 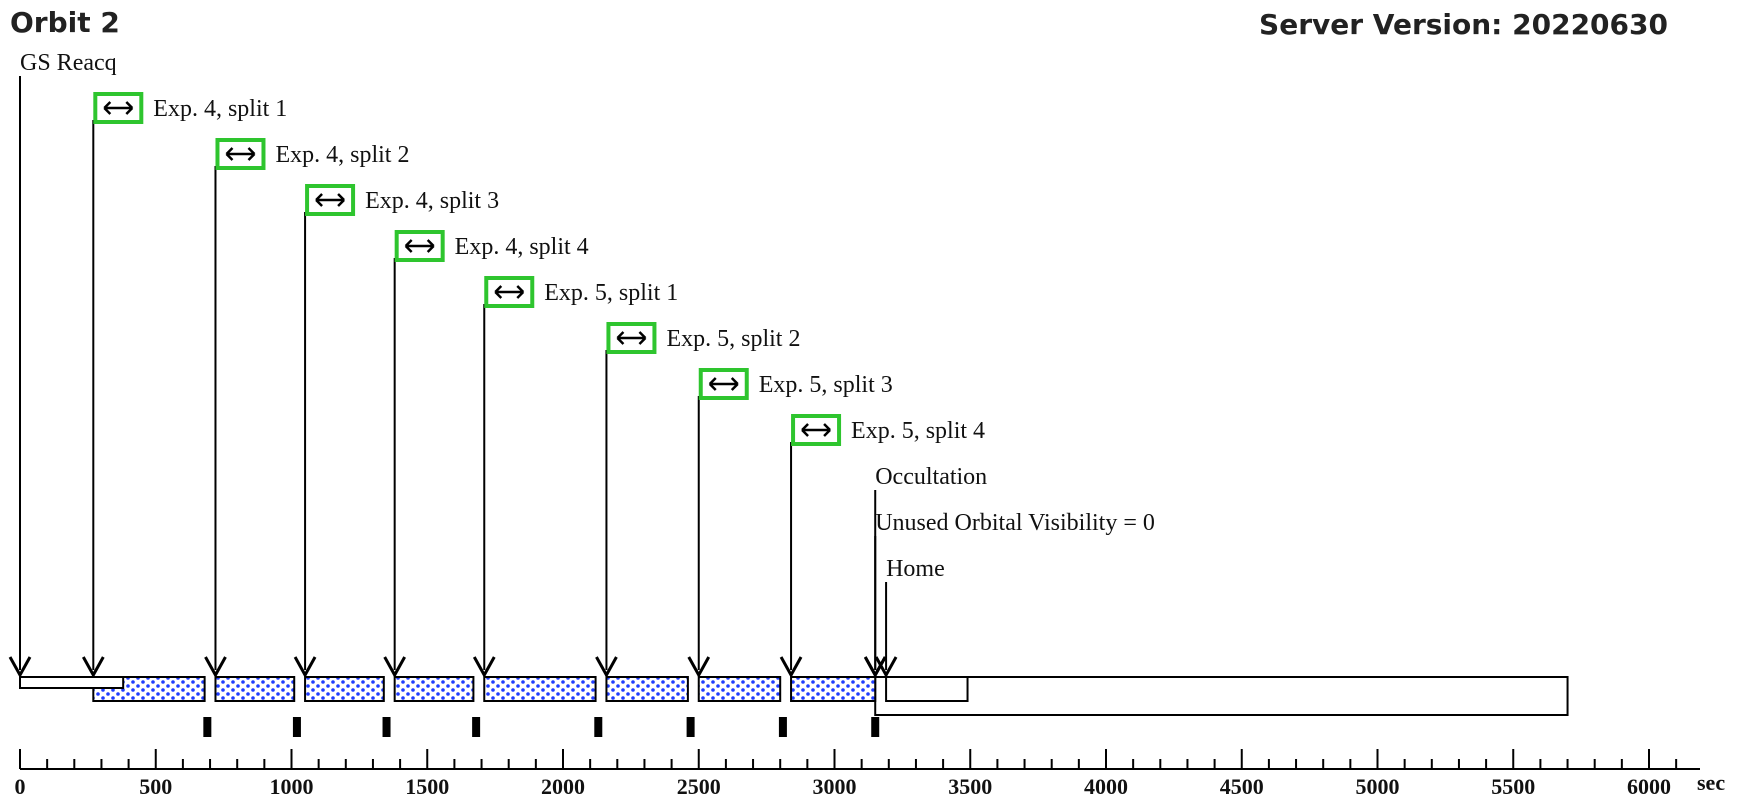 What do you see at coordinates (918, 431) in the screenshot?
I see `event-label: Exp. 5, split 4` at bounding box center [918, 431].